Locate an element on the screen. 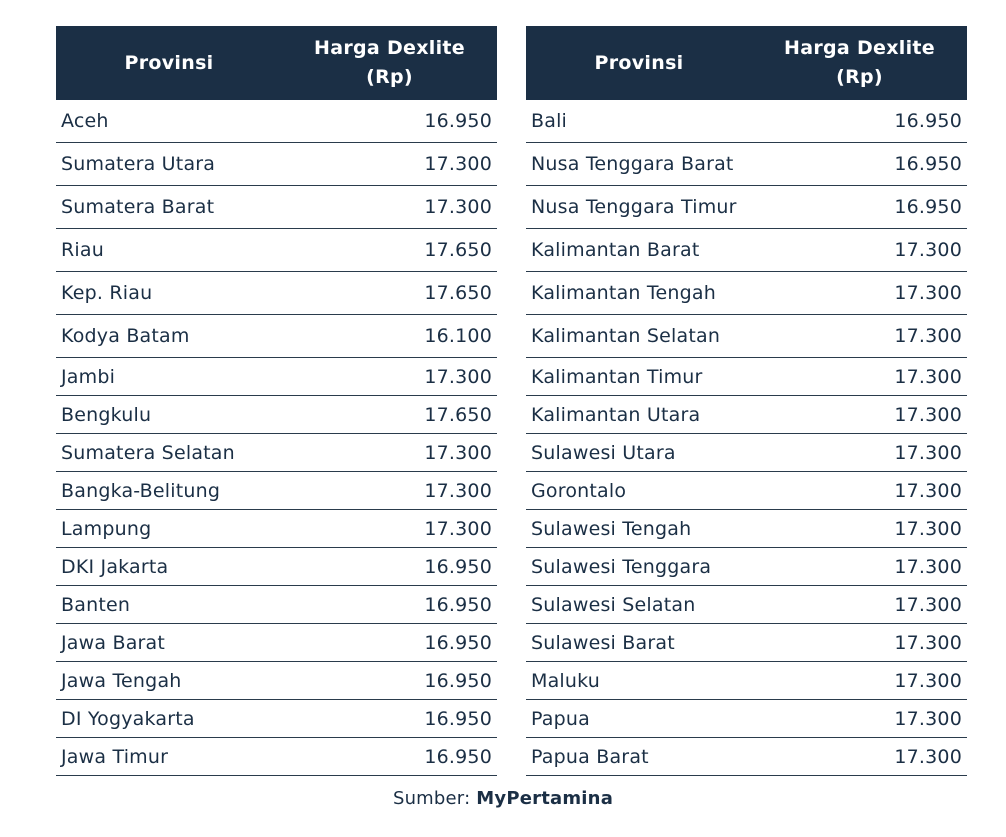 Image resolution: width=1006 pixels, height=837 pixels. table-row: Kep. Riau 17.650 is located at coordinates (276, 293).